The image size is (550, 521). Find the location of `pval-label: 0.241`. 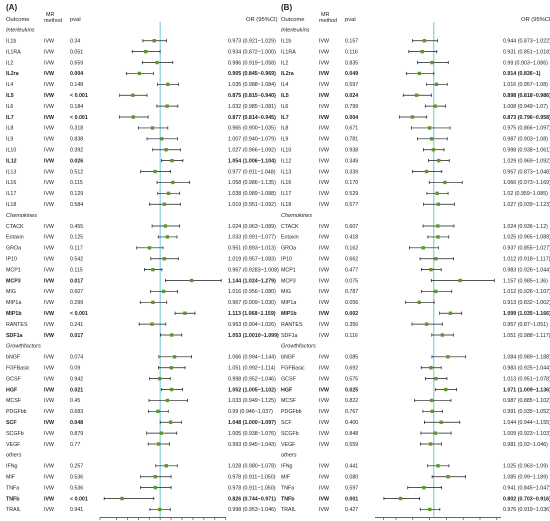

pval-label: 0.241 is located at coordinates (76, 325).